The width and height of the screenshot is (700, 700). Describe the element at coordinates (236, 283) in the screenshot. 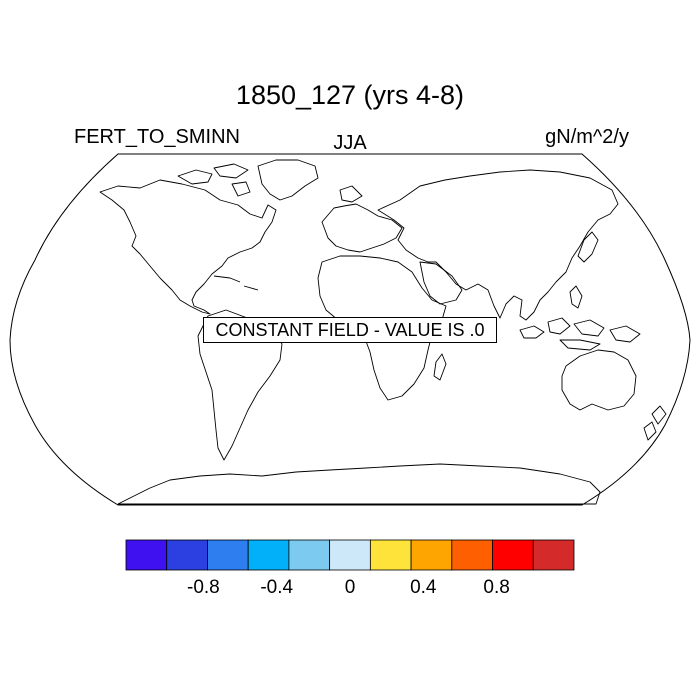

I see `caribbean-coast` at that location.